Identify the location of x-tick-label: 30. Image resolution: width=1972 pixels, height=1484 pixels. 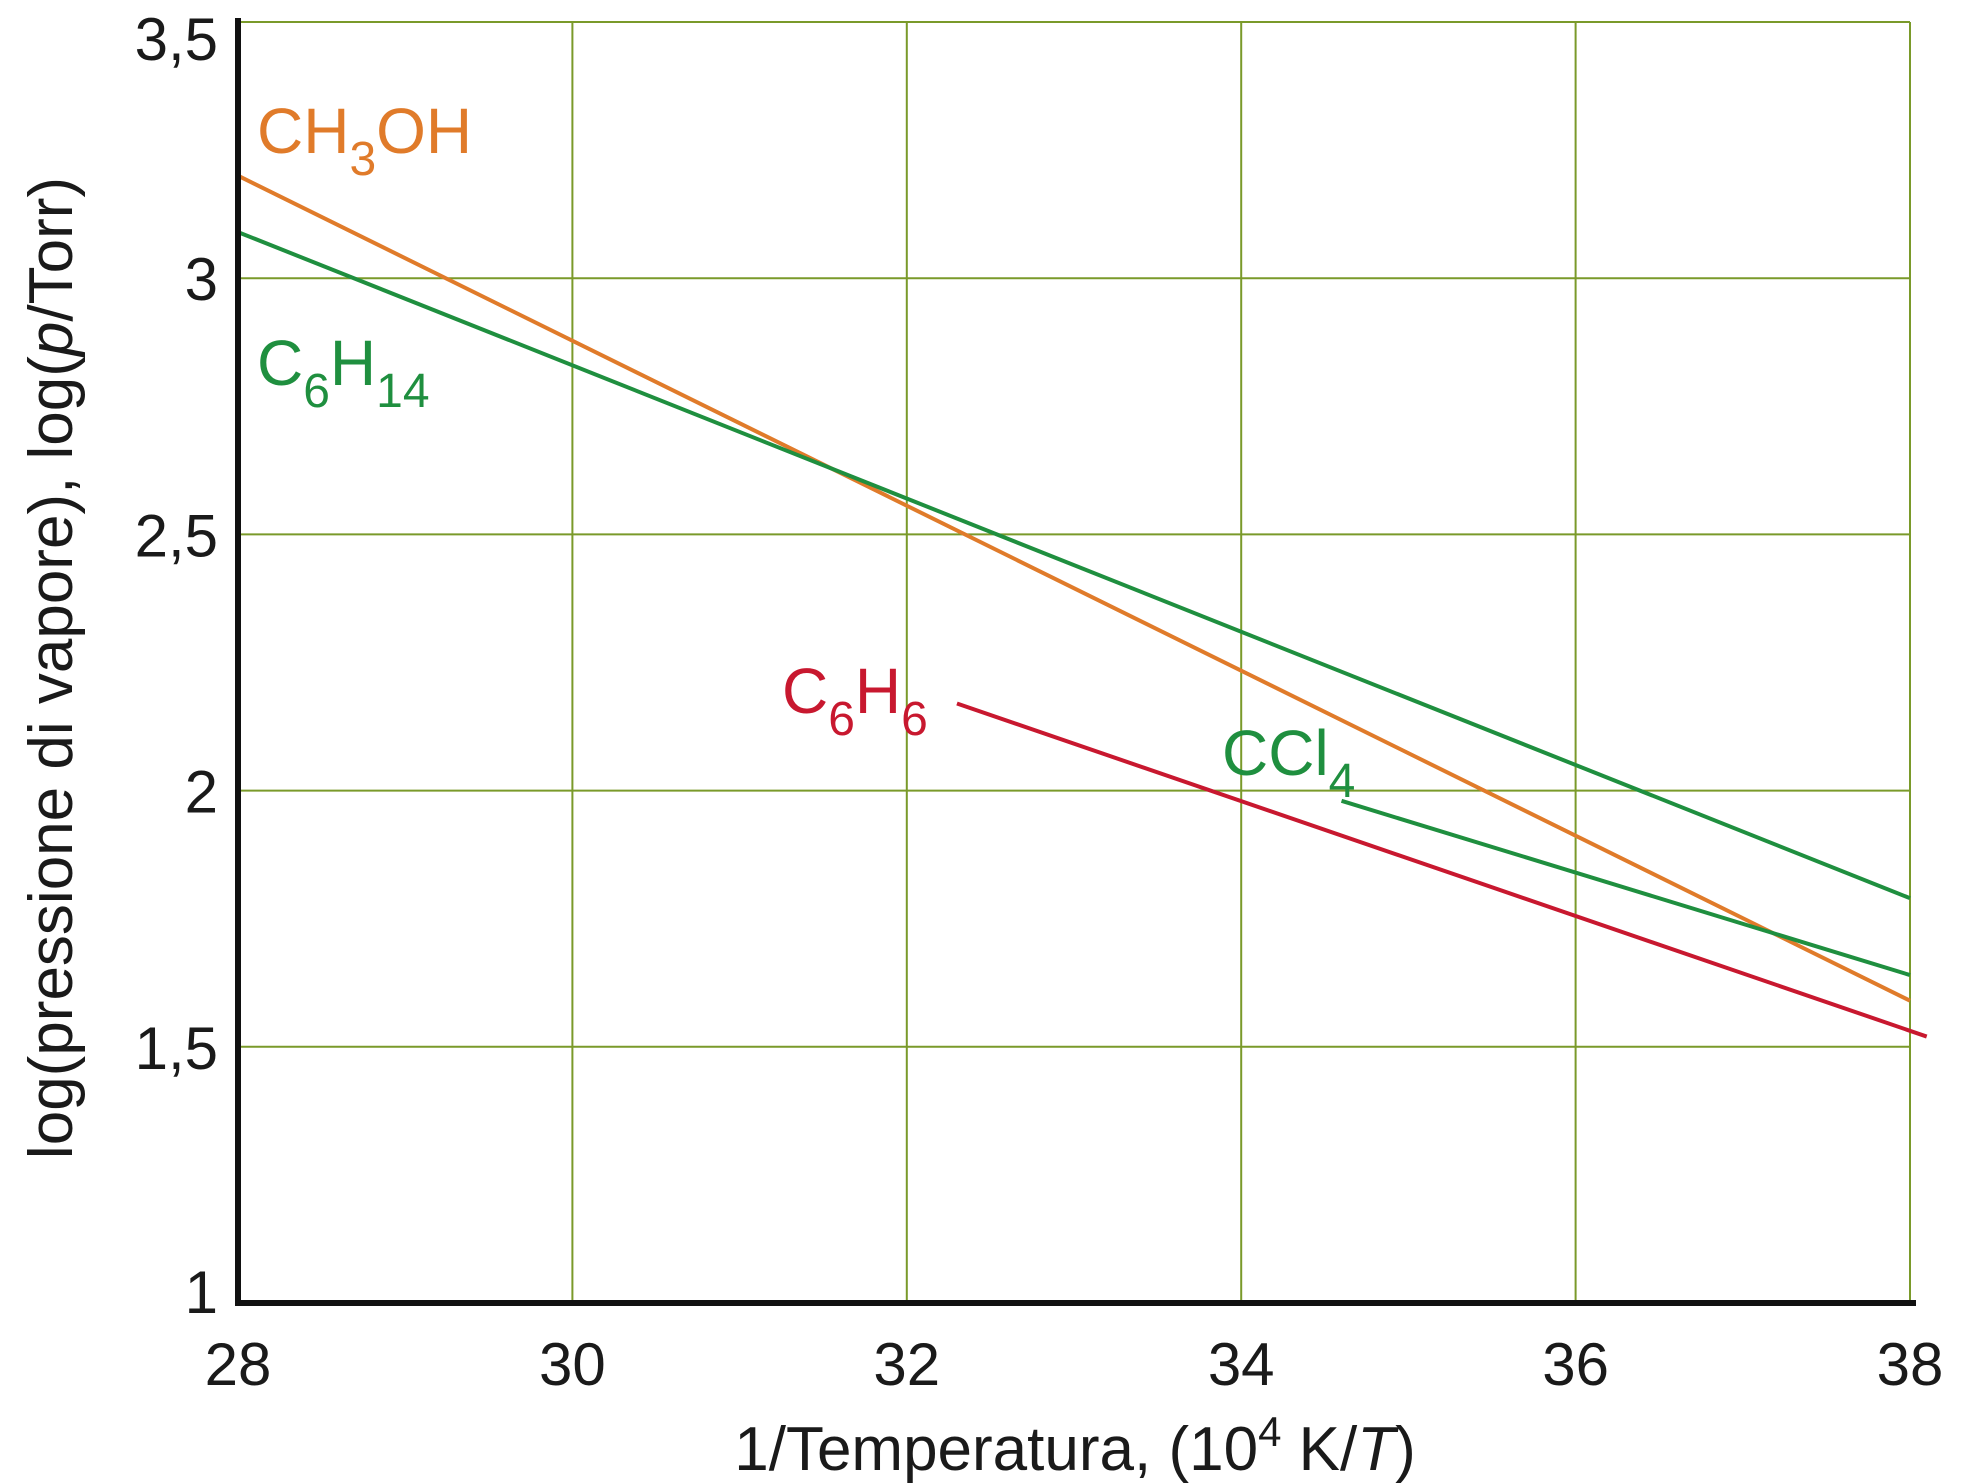
(572, 1364).